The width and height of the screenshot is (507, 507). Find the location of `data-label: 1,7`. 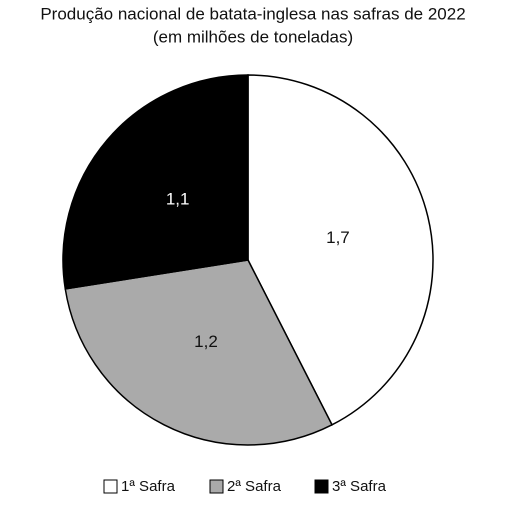

data-label: 1,7 is located at coordinates (338, 237).